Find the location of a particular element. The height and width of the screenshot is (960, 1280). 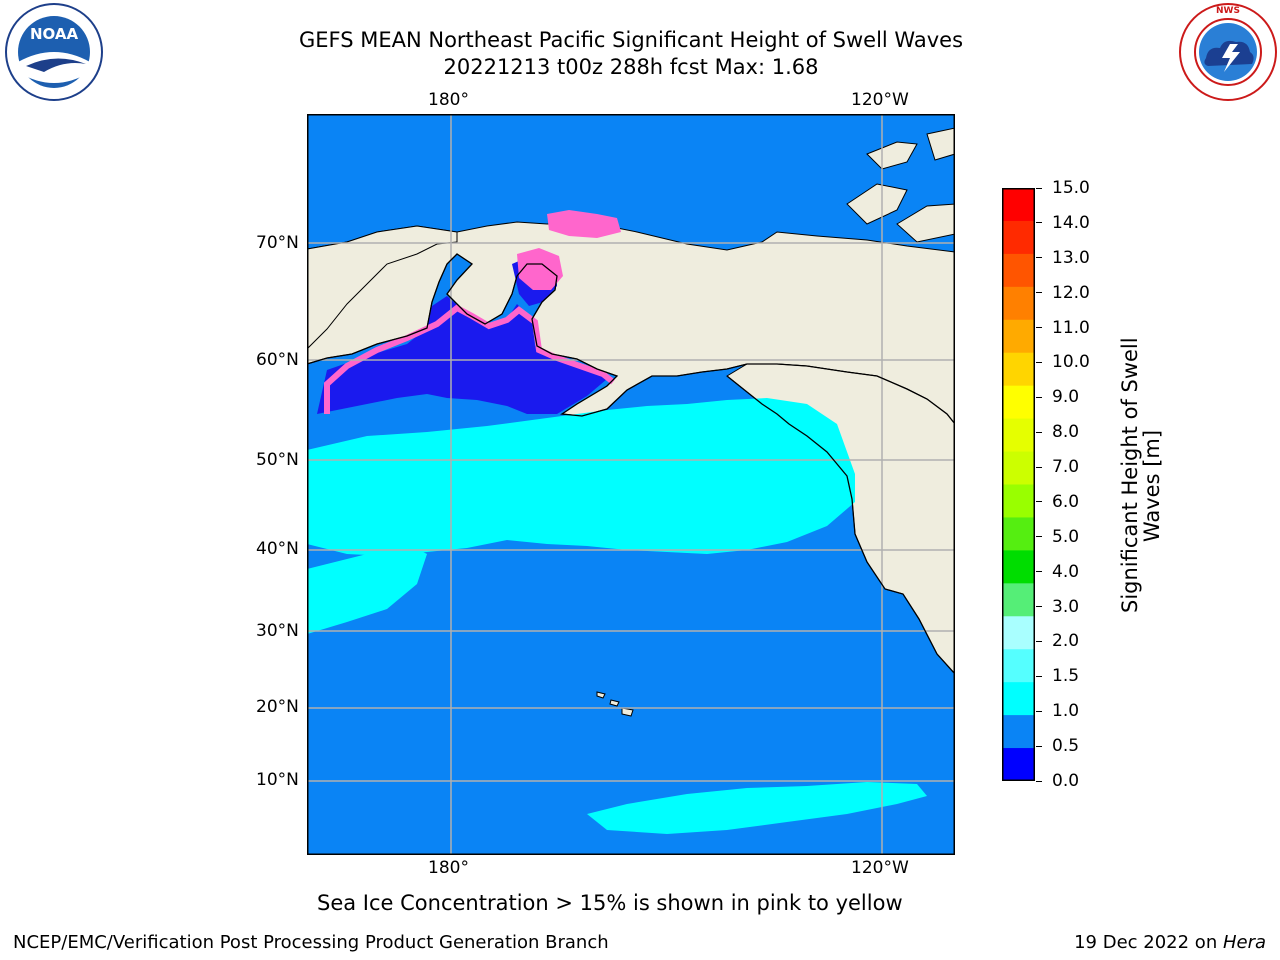

lon-label-bottom-120w: 120°W is located at coordinates (880, 868).